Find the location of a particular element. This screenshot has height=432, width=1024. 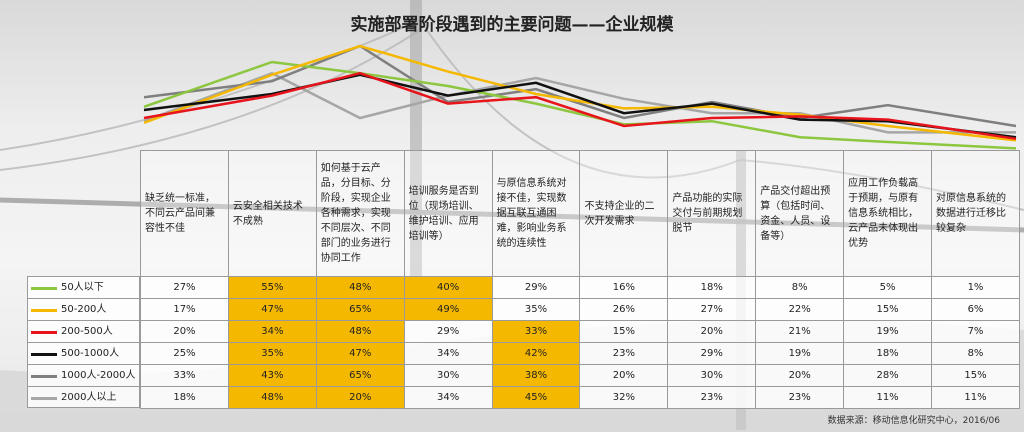

legend-label: 50-200人 is located at coordinates (84, 309).